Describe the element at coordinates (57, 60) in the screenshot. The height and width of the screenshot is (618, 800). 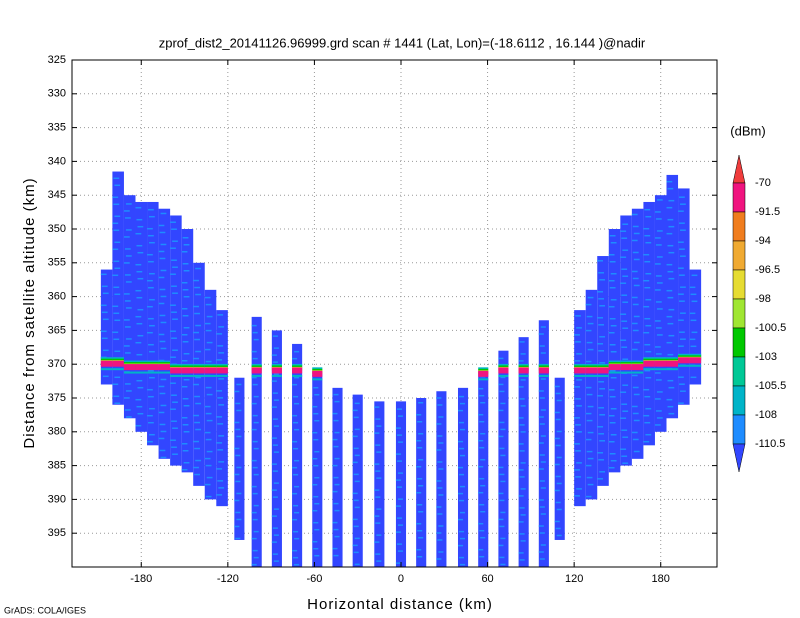
I see `y-tick-label: 325` at that location.